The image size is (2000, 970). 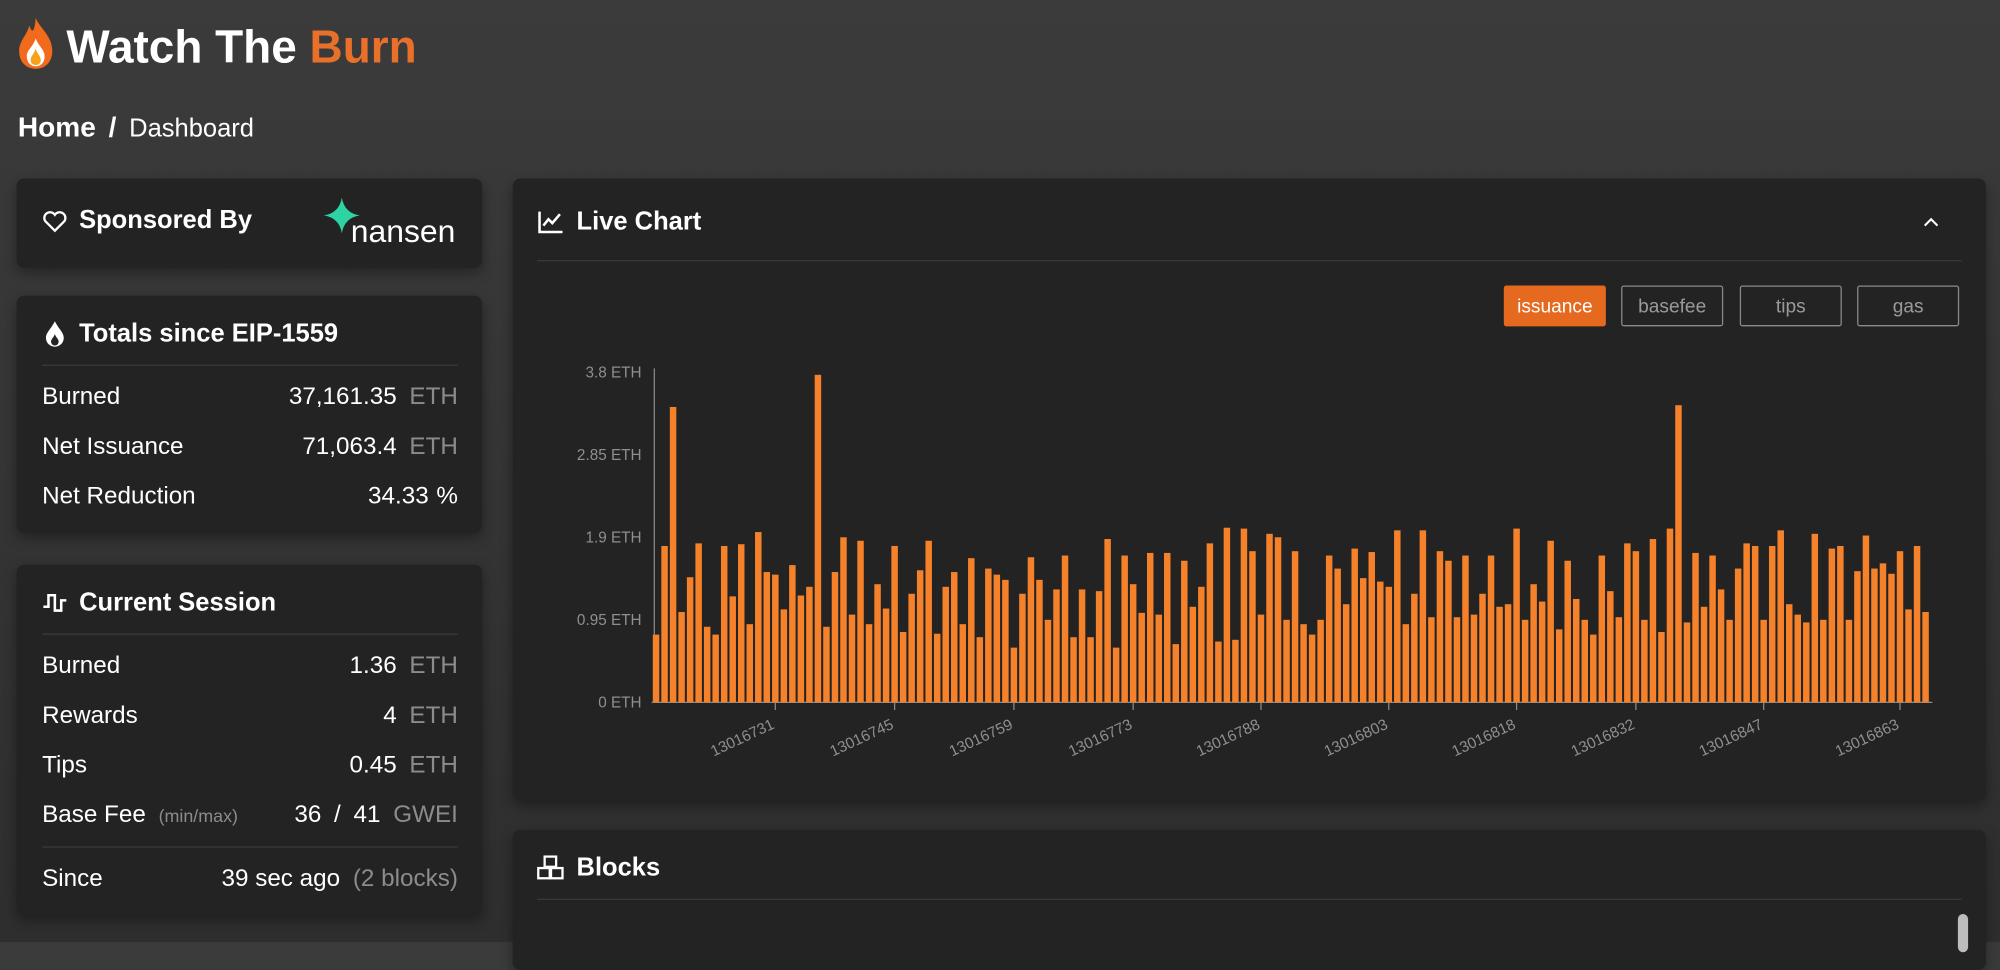 What do you see at coordinates (390, 716) in the screenshot?
I see `stat-value: 4` at bounding box center [390, 716].